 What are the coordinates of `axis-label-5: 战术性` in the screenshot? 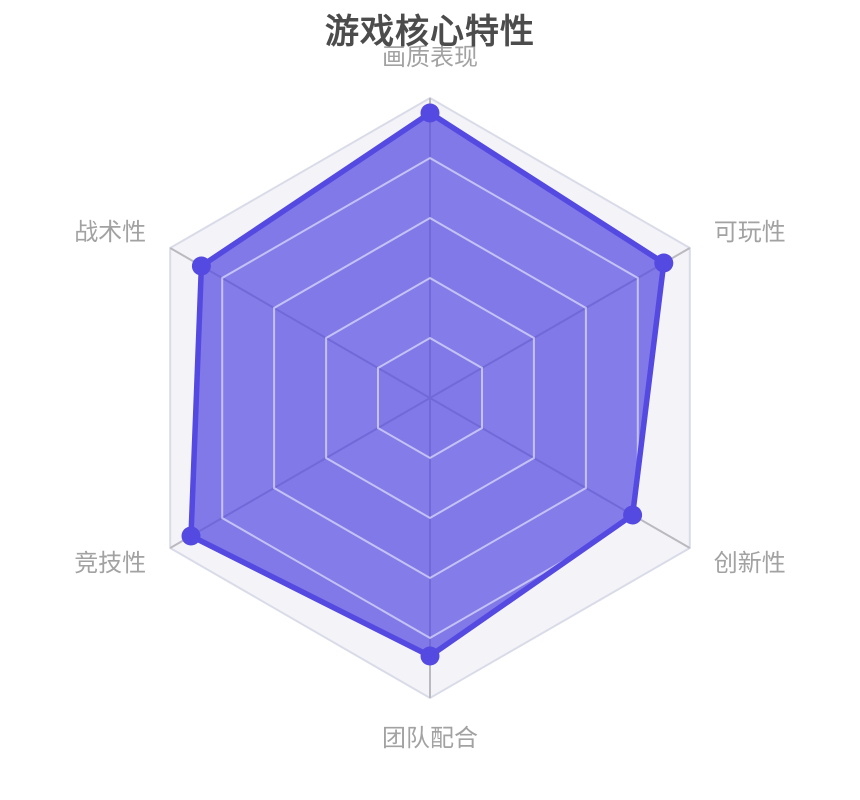 It's located at (110, 232).